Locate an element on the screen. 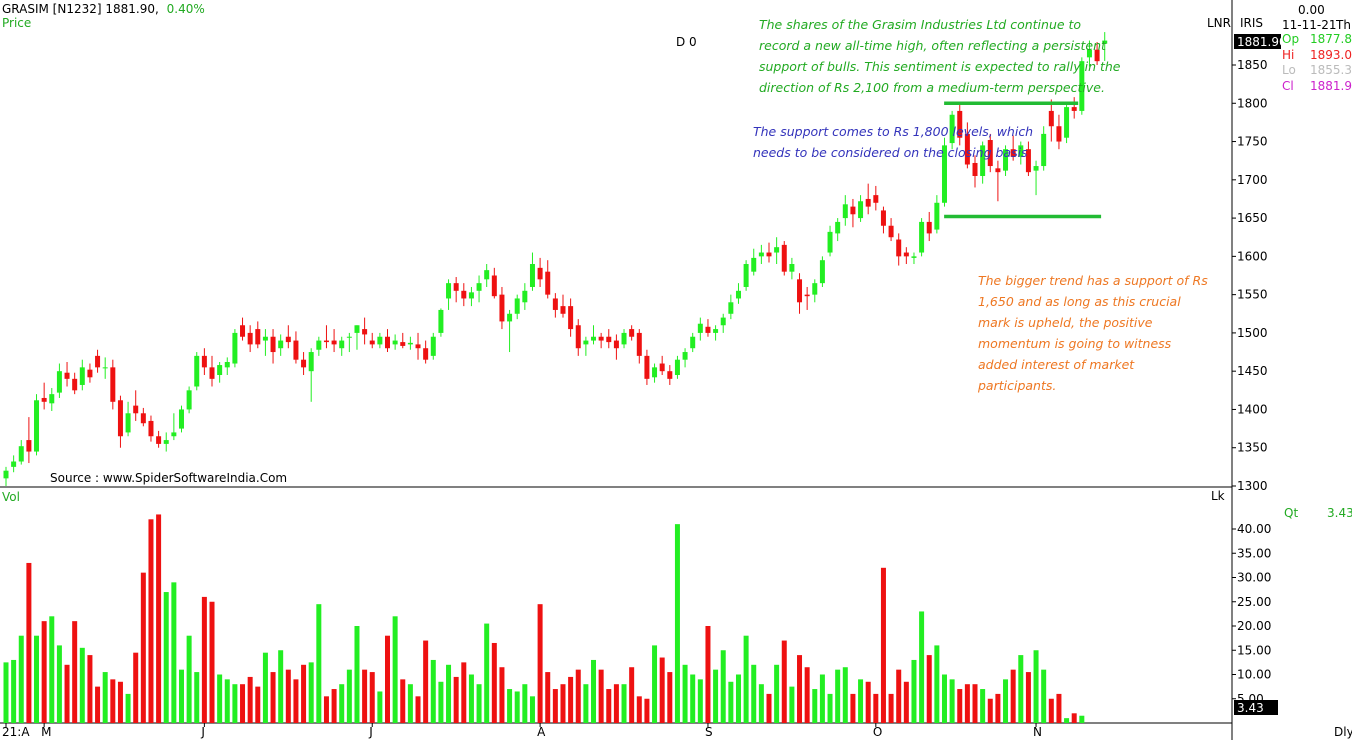 This screenshot has height=740, width=1352. ohlc-label: Lo is located at coordinates (1289, 70).